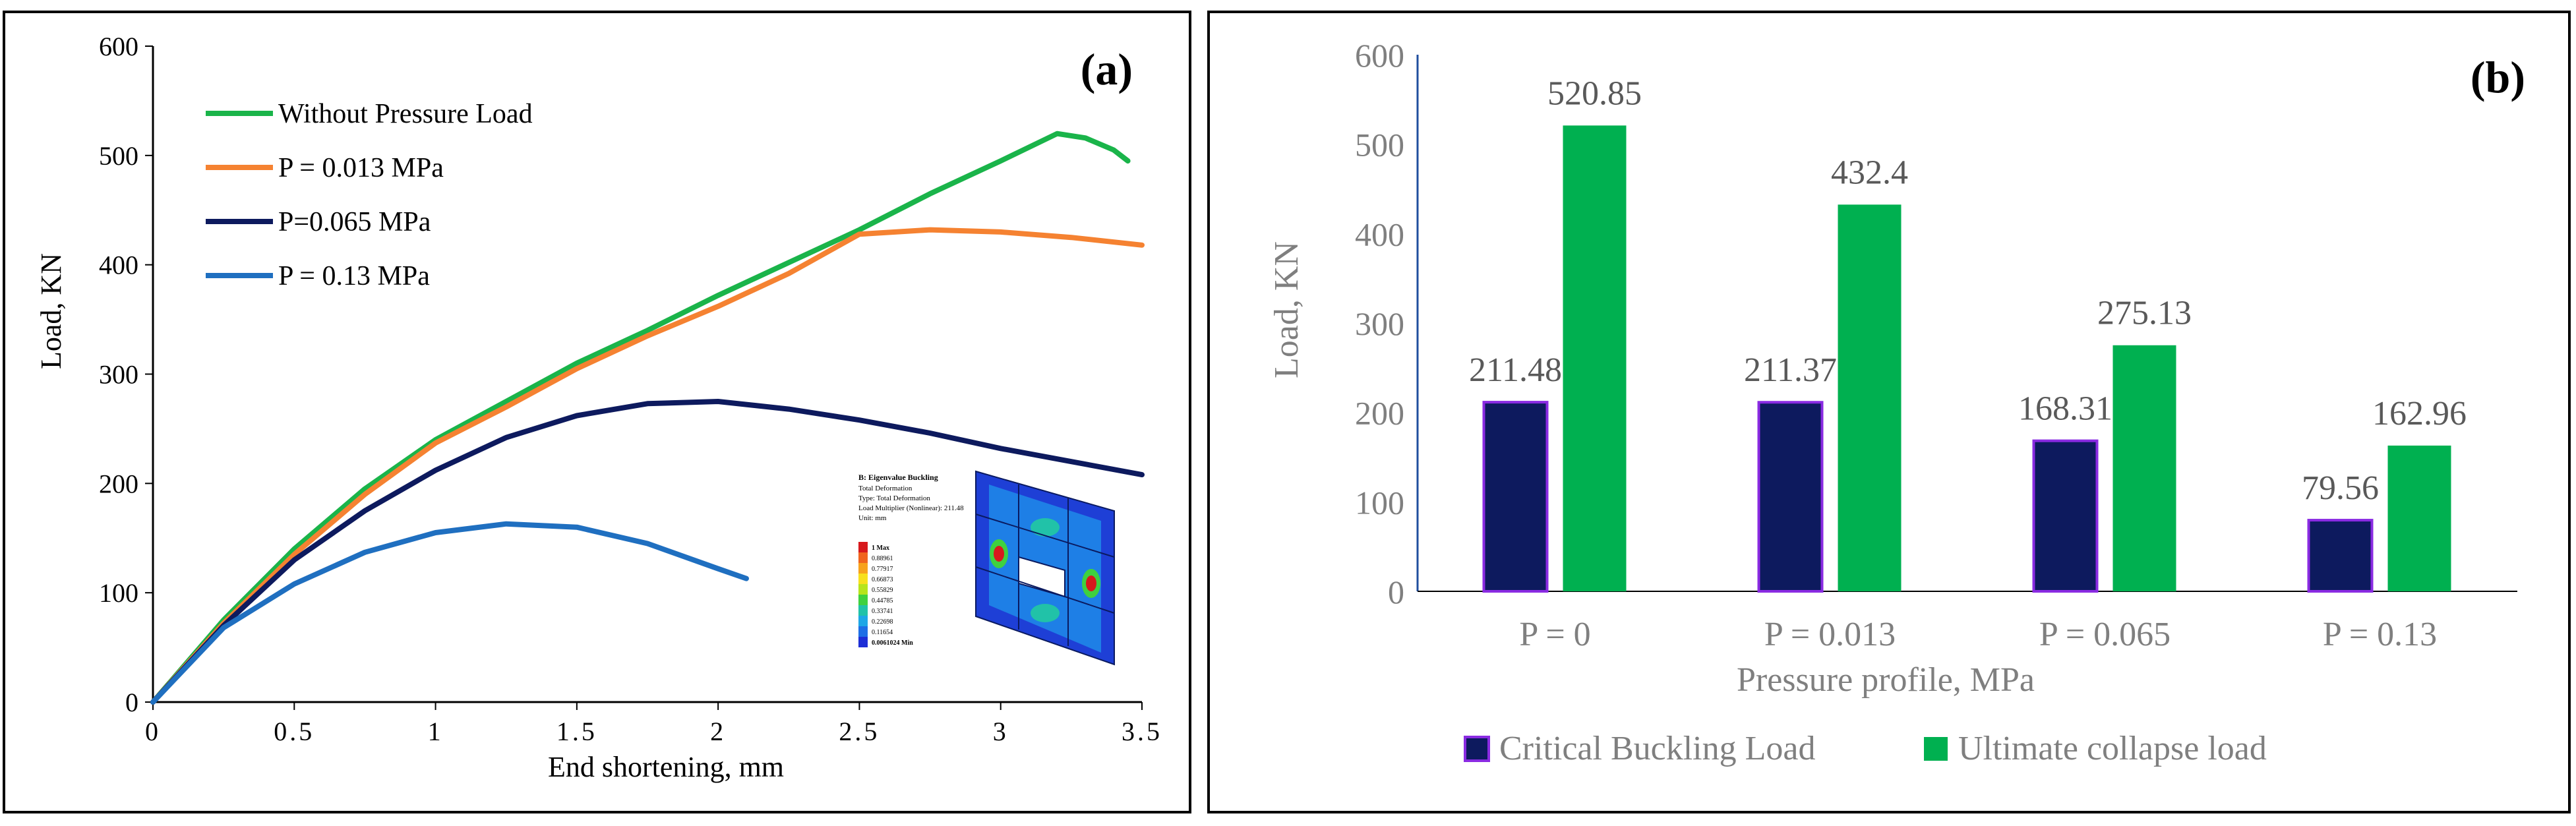  I want to click on inset-scale-label: 0.77917, so click(883, 569).